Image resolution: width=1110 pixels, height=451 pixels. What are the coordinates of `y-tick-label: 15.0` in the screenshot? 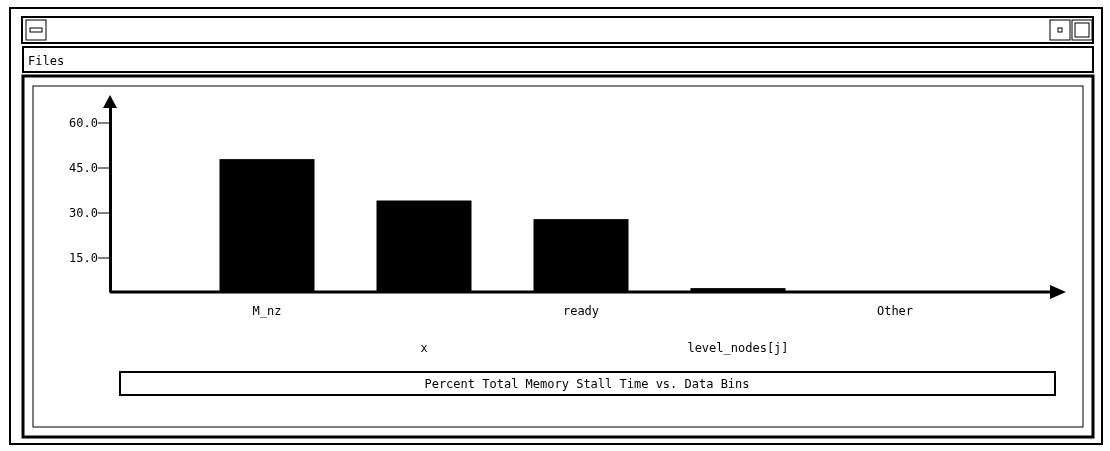 It's located at (83, 257).